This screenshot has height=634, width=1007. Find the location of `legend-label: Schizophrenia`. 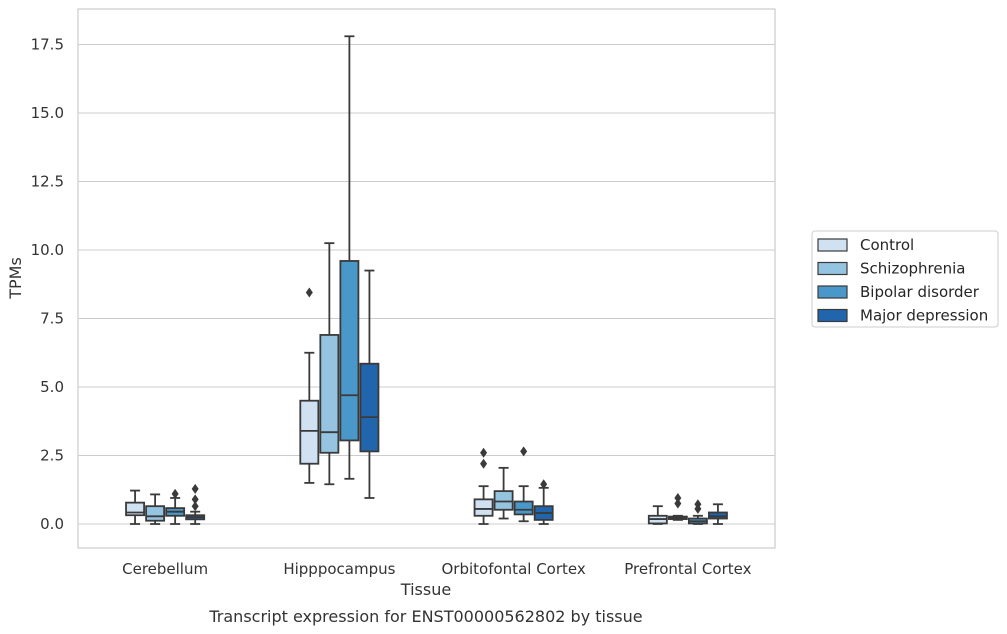

legend-label: Schizophrenia is located at coordinates (912, 269).